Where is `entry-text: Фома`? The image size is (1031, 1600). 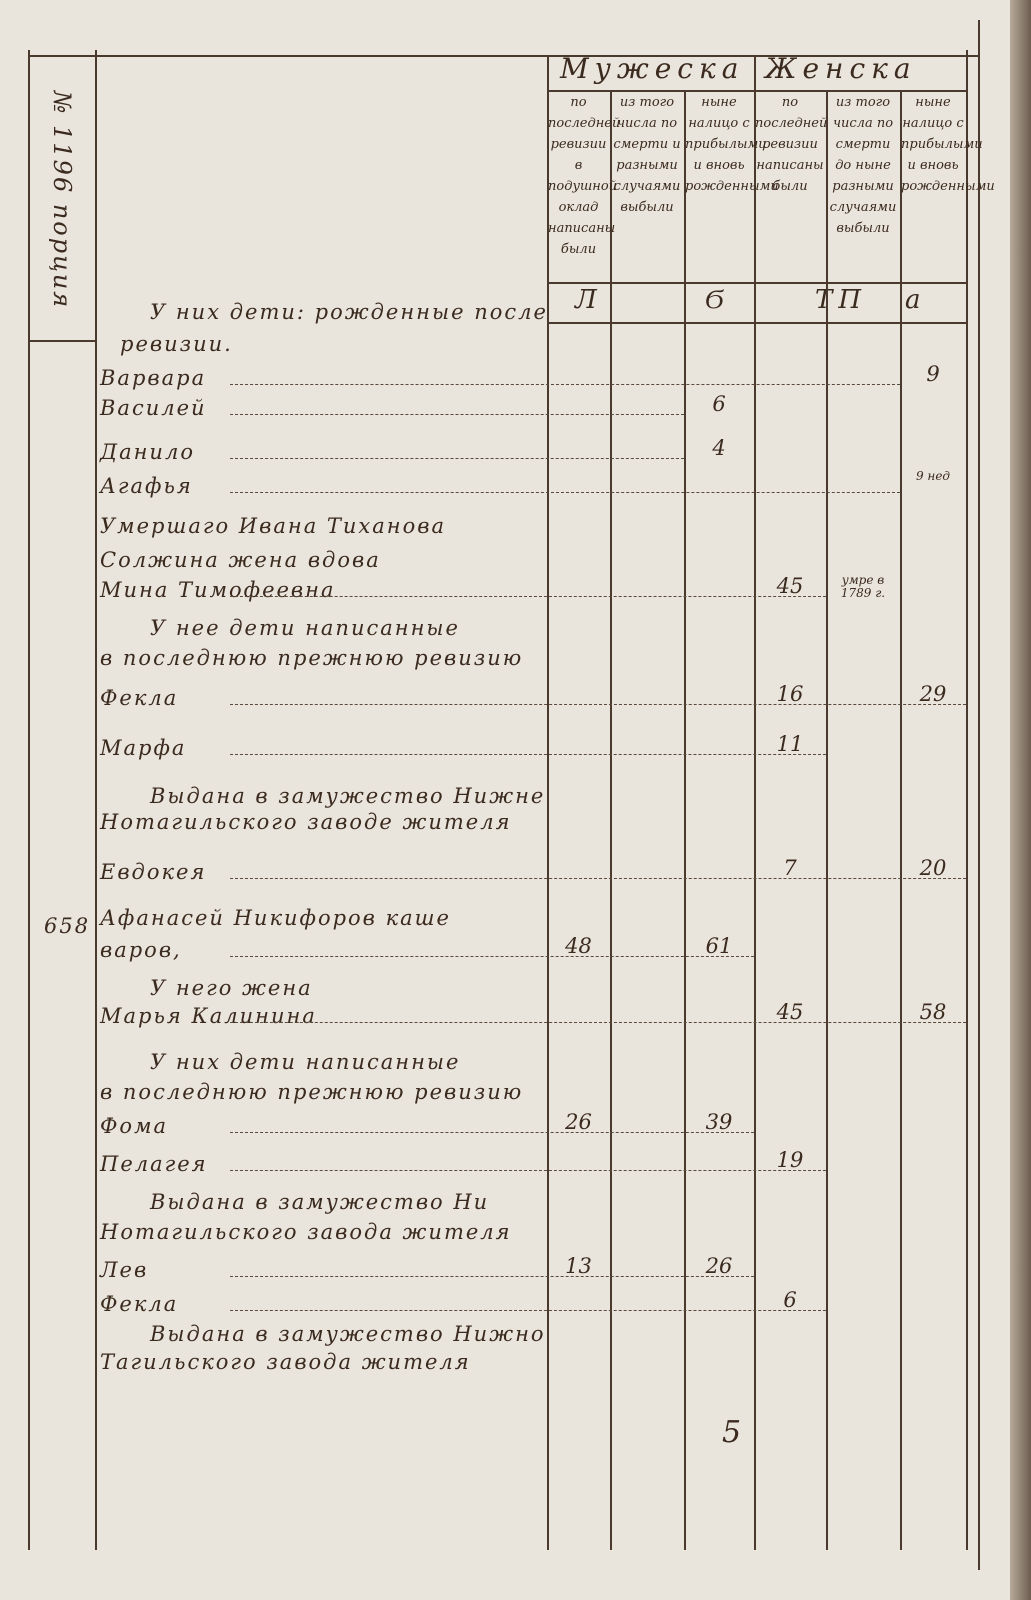
entry-text: Фома is located at coordinates (134, 1126).